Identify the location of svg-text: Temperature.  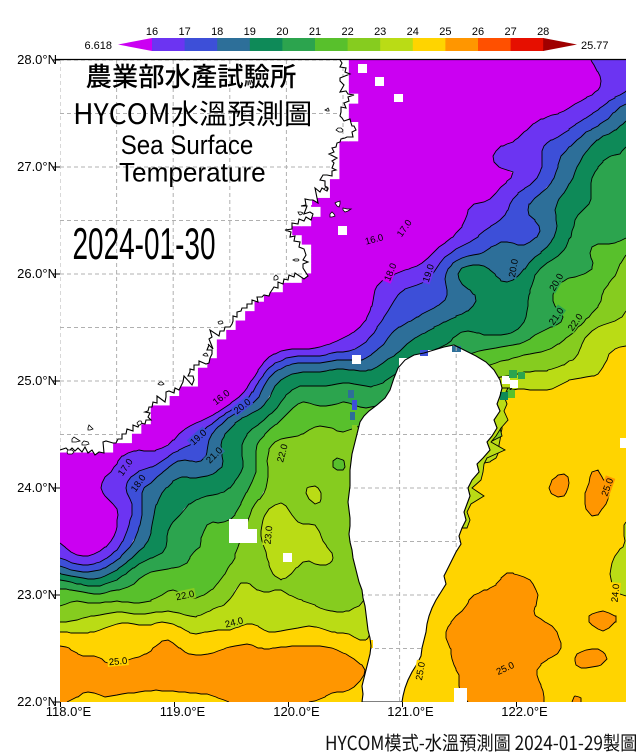
(192, 173).